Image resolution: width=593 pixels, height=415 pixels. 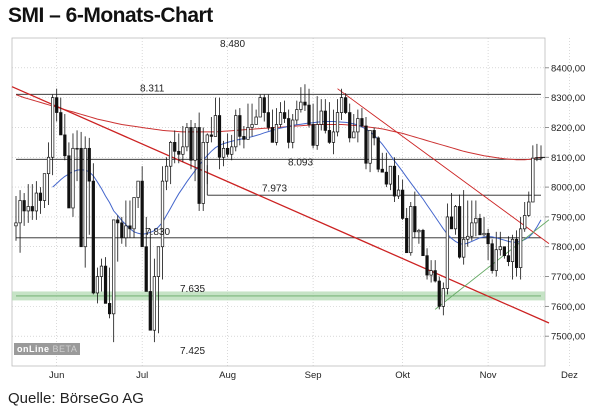 What do you see at coordinates (56, 375) in the screenshot?
I see `x-tick-label: Jun` at bounding box center [56, 375].